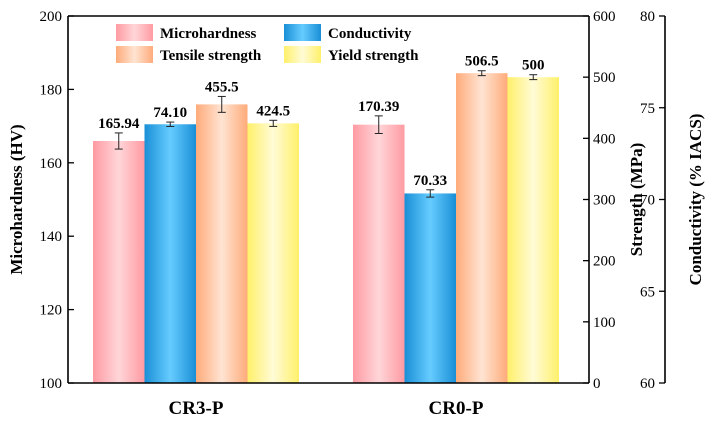 This screenshot has width=714, height=424. What do you see at coordinates (456, 408) in the screenshot?
I see `category-label-cr0-p: CR0-P` at bounding box center [456, 408].